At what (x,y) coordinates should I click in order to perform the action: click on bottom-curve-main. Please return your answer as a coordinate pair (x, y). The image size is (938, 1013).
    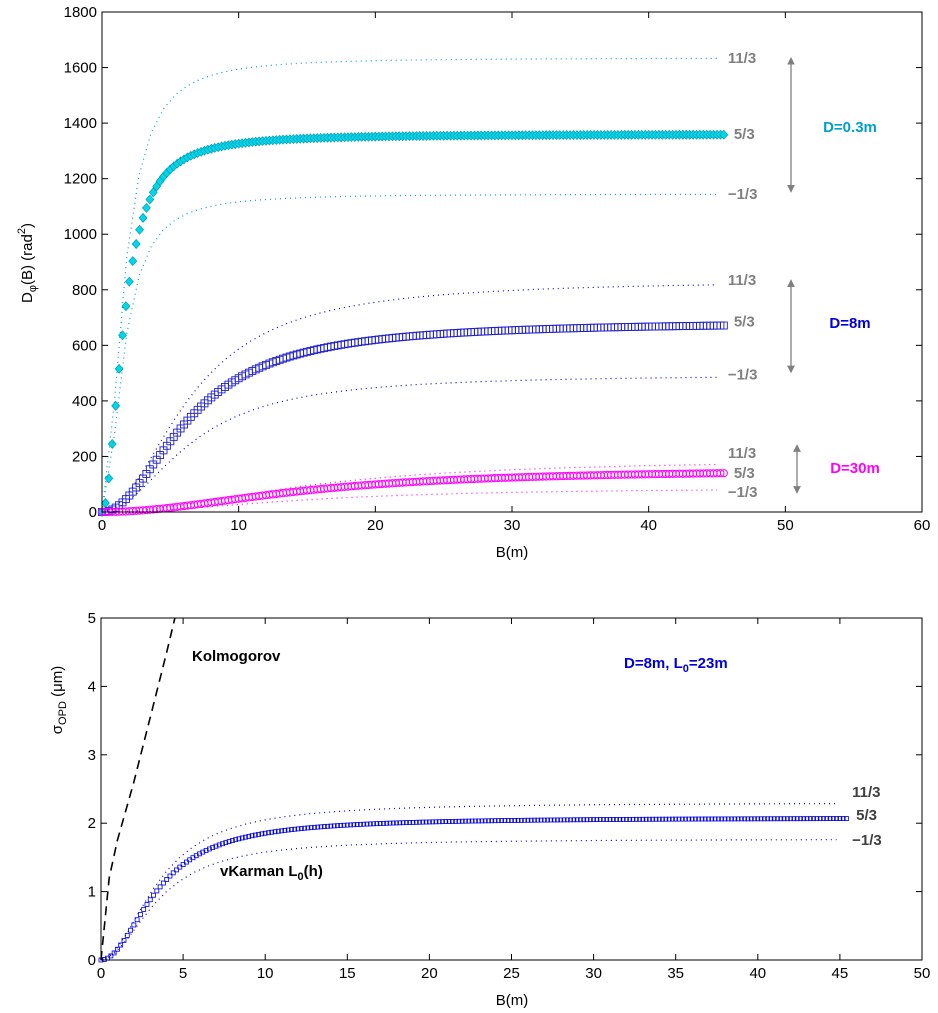
    Looking at the image, I should click on (473, 889).